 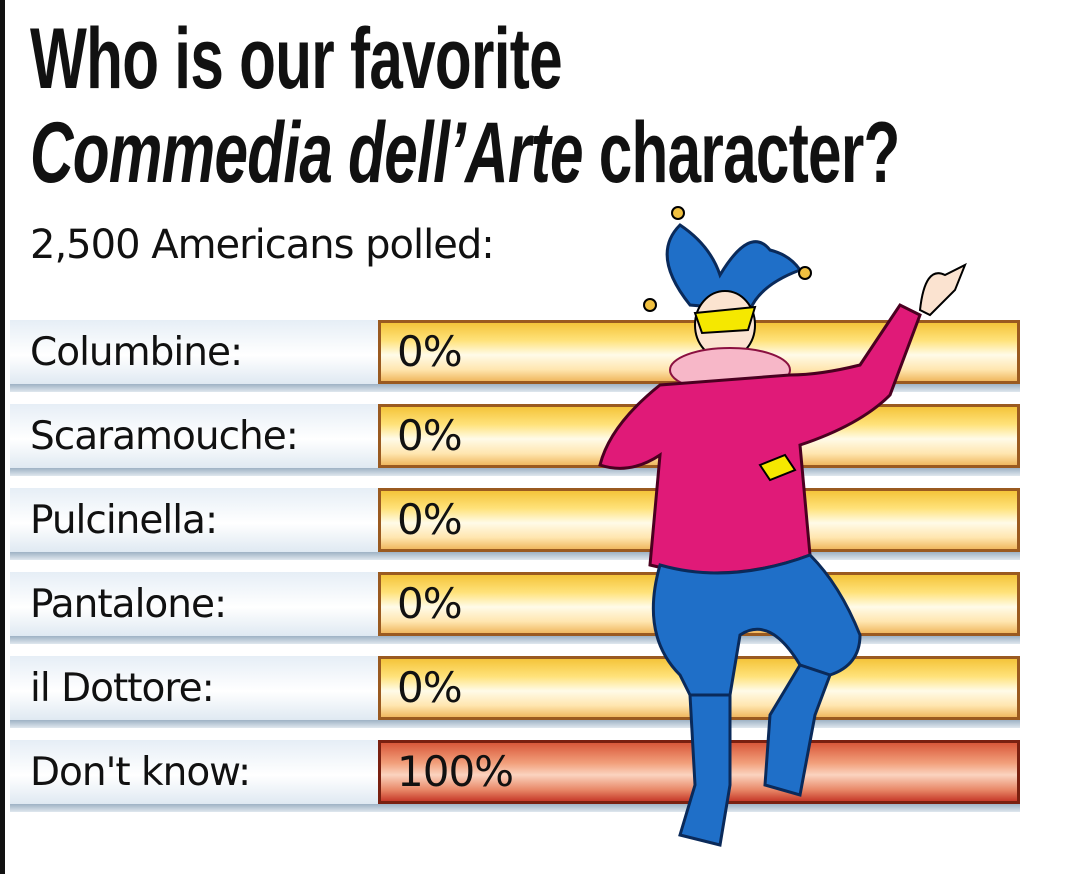 What do you see at coordinates (455, 771) in the screenshot?
I see `data-label: 100%` at bounding box center [455, 771].